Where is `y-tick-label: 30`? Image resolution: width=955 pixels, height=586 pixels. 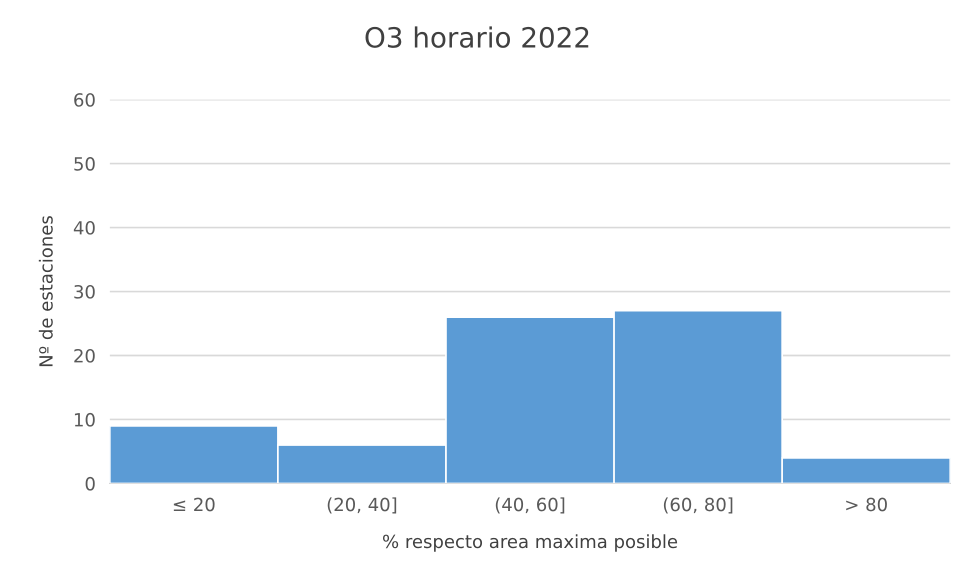 y-tick-label: 30 is located at coordinates (84, 291).